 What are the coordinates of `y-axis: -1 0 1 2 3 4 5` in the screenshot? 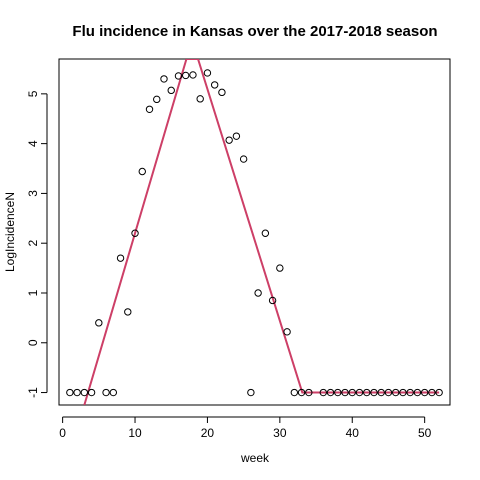 It's located at (36, 244).